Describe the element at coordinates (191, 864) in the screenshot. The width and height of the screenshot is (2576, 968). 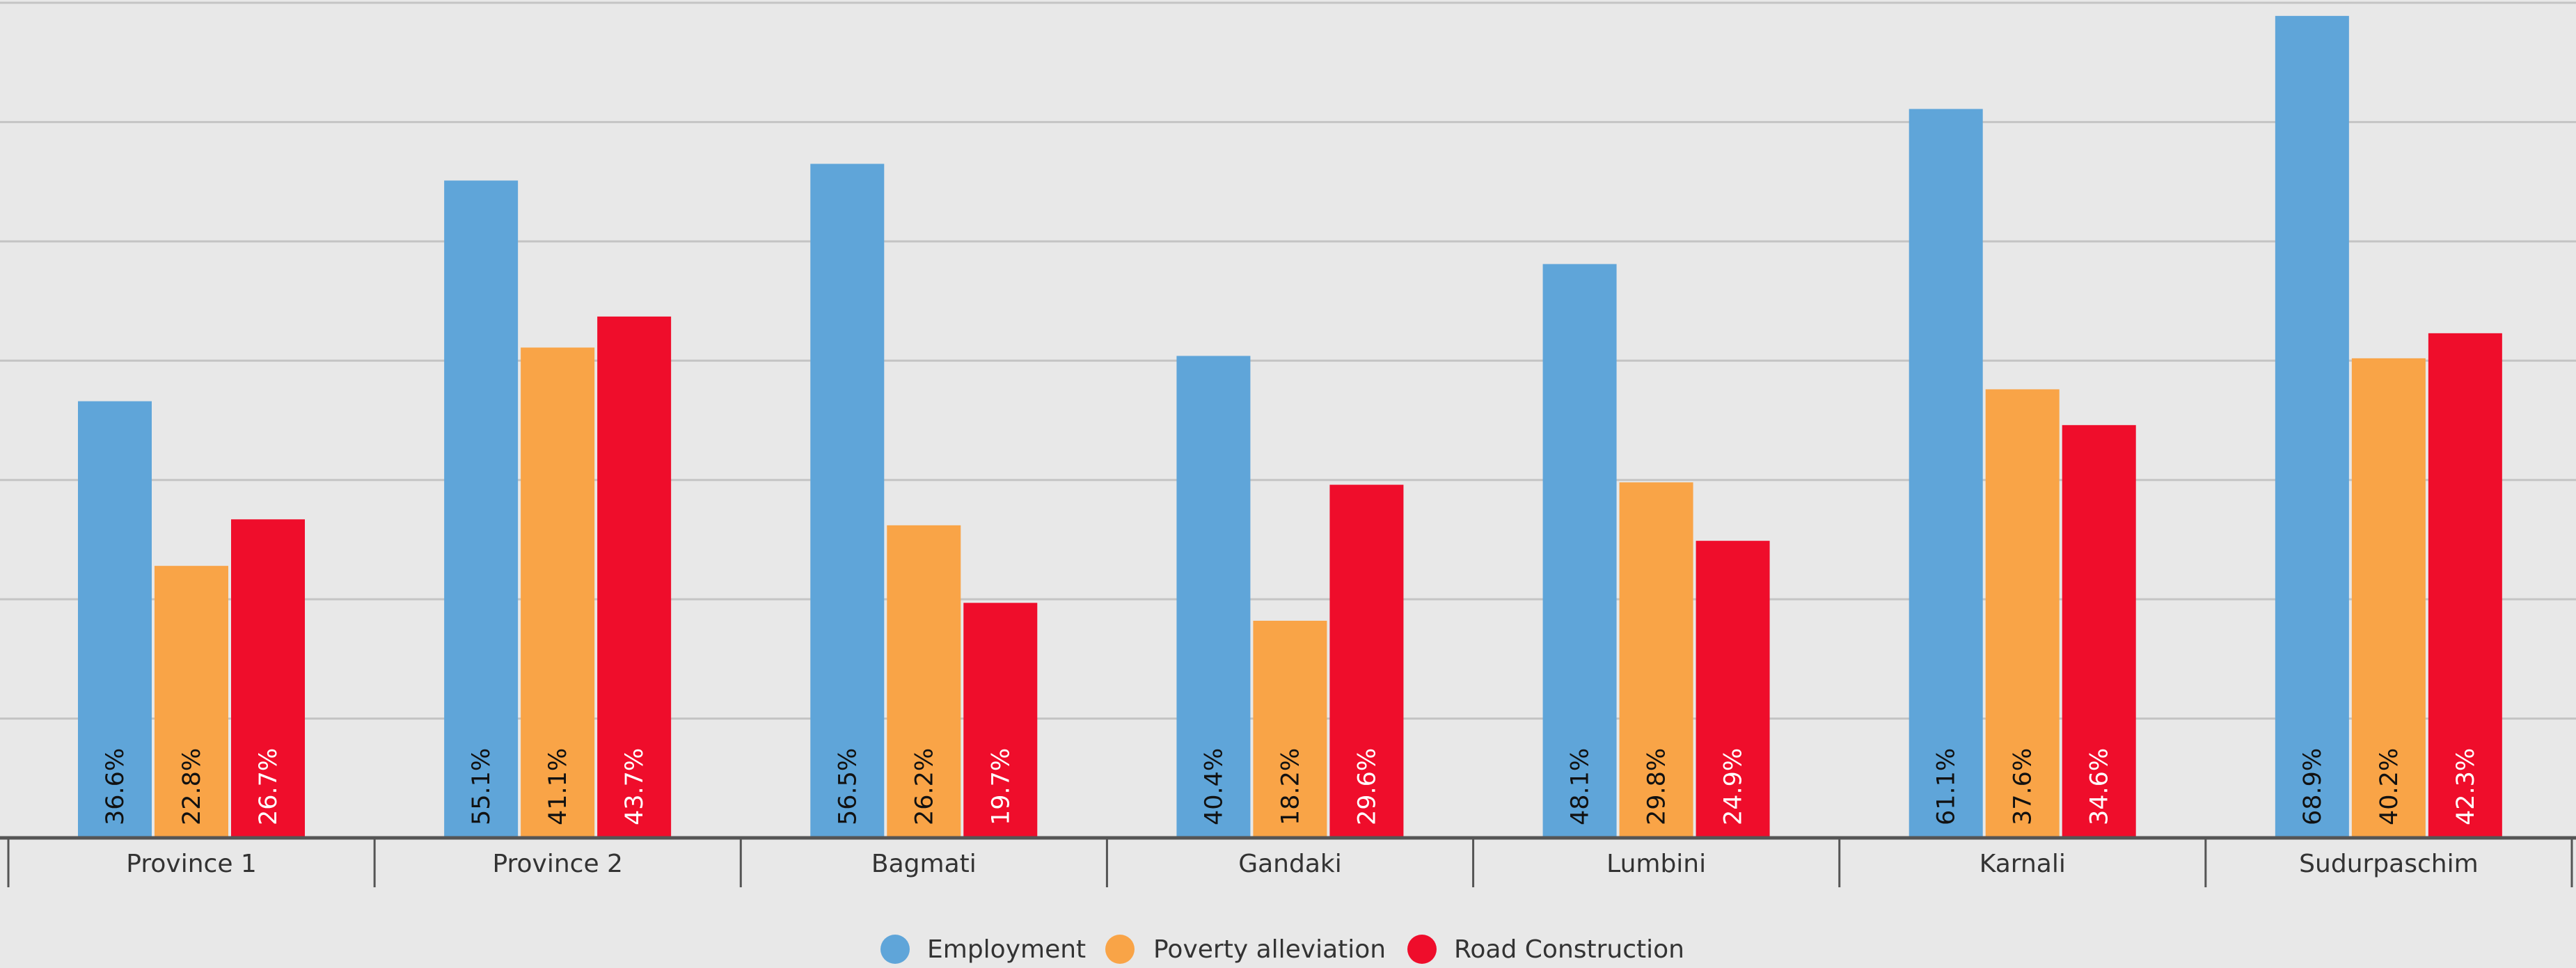
I see `x-tick-label: Province 1` at that location.